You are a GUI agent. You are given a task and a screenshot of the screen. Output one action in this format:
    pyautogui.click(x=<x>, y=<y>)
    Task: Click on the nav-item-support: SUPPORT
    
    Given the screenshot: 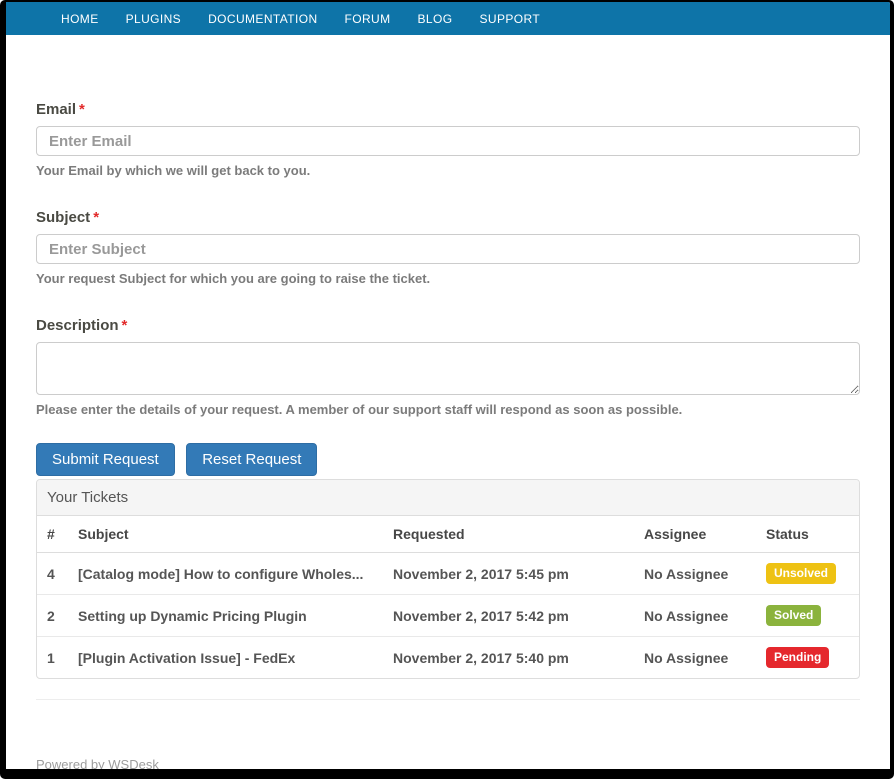 What is the action you would take?
    pyautogui.click(x=510, y=18)
    